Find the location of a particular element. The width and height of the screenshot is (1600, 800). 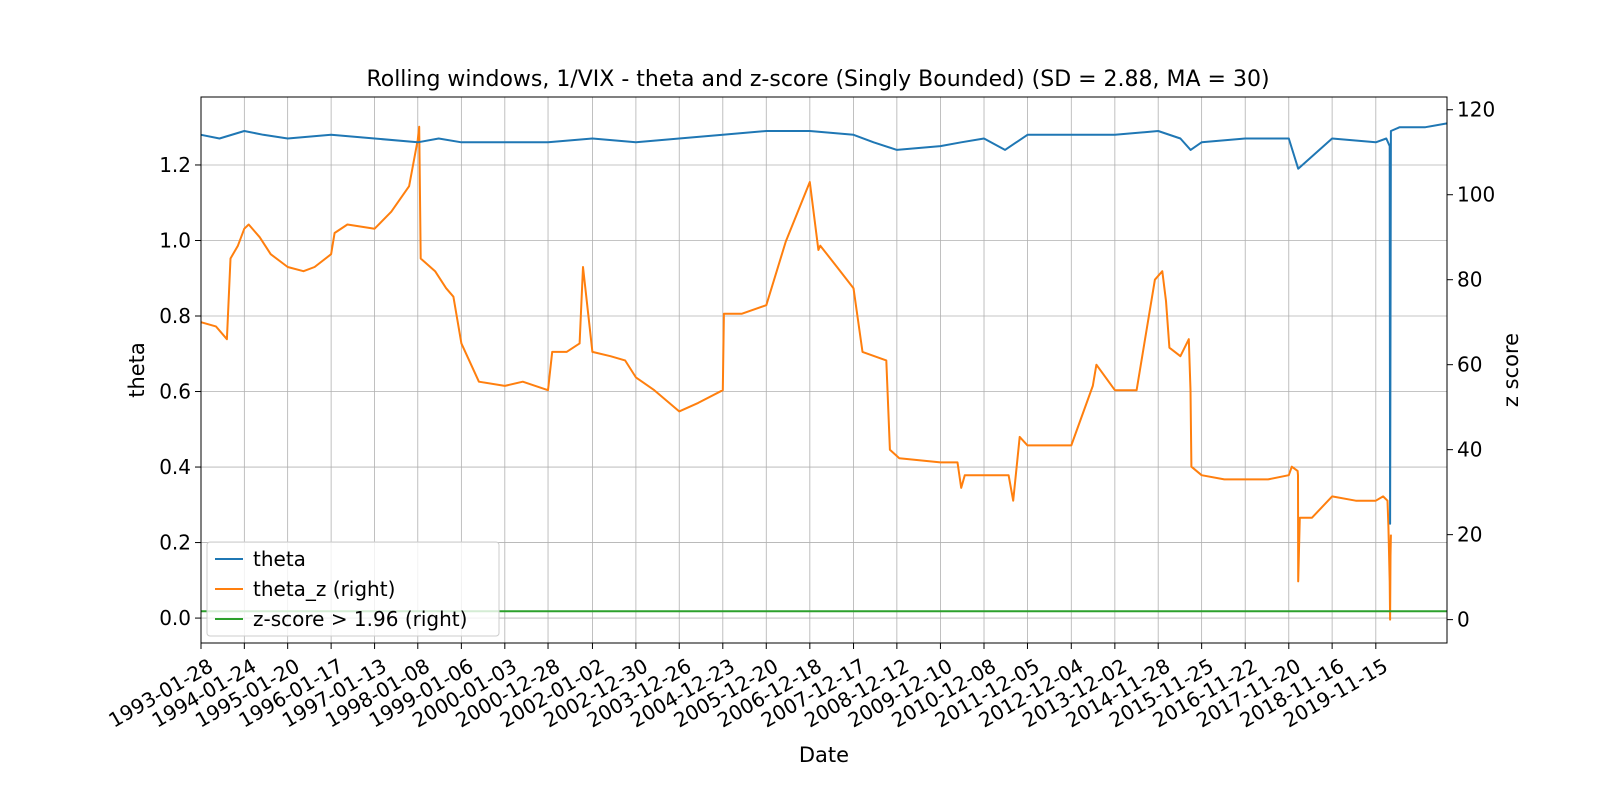

y-axis-left: 0.0 0.2 0.4 0.6 0.8 1.0 1.2 is located at coordinates (180, 391).